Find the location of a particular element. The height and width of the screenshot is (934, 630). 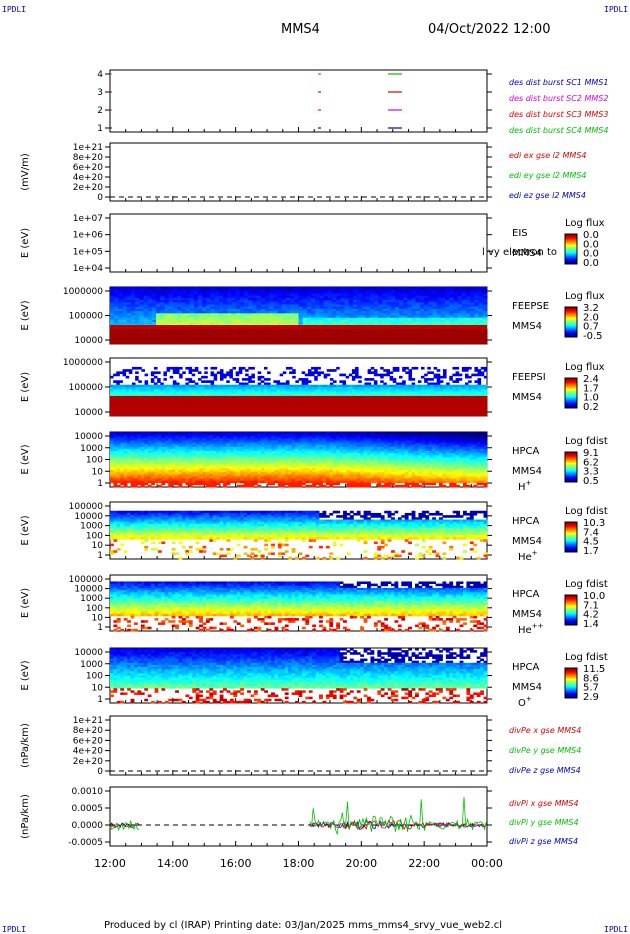

y-axis-label: (mV/m) is located at coordinates (25, 172).